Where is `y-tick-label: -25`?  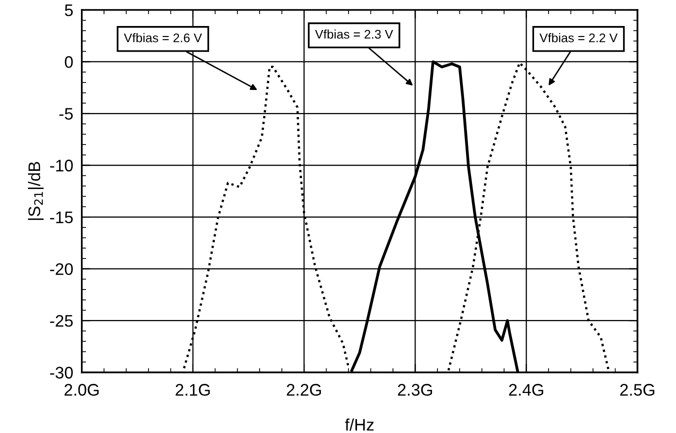
y-tick-label: -25 is located at coordinates (61, 321).